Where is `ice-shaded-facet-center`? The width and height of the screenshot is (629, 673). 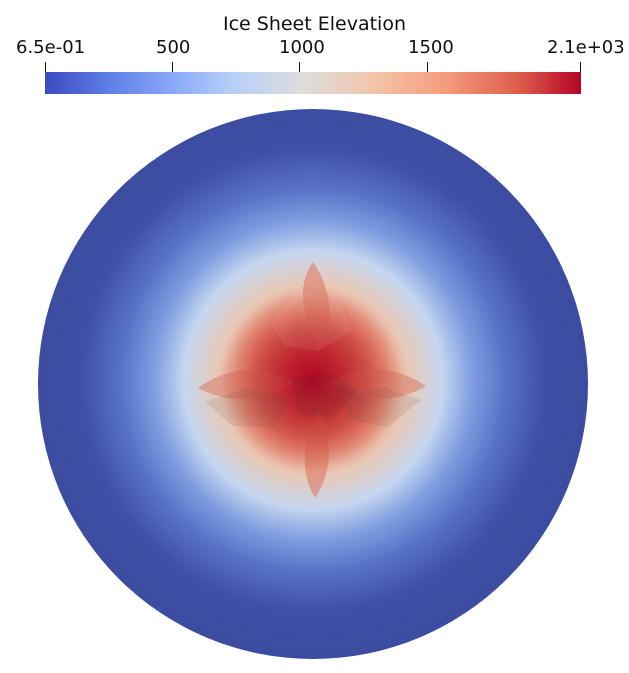
ice-shaded-facet-center is located at coordinates (325, 396).